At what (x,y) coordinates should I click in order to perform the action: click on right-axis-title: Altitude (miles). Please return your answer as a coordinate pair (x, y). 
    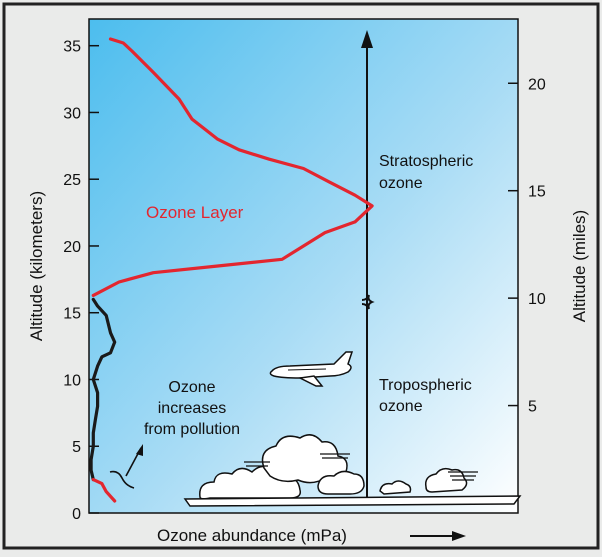
    Looking at the image, I should click on (579, 266).